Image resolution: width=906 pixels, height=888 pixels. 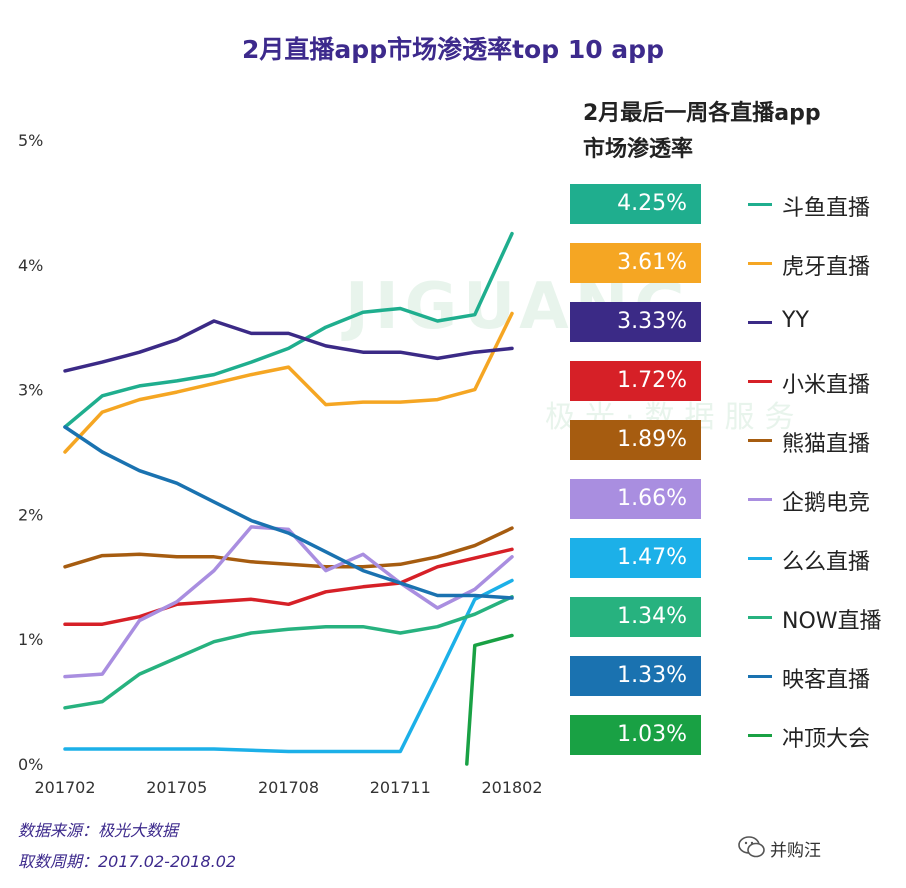 What do you see at coordinates (735, 383) in the screenshot?
I see `legend-item: 1.72% 小米直播` at bounding box center [735, 383].